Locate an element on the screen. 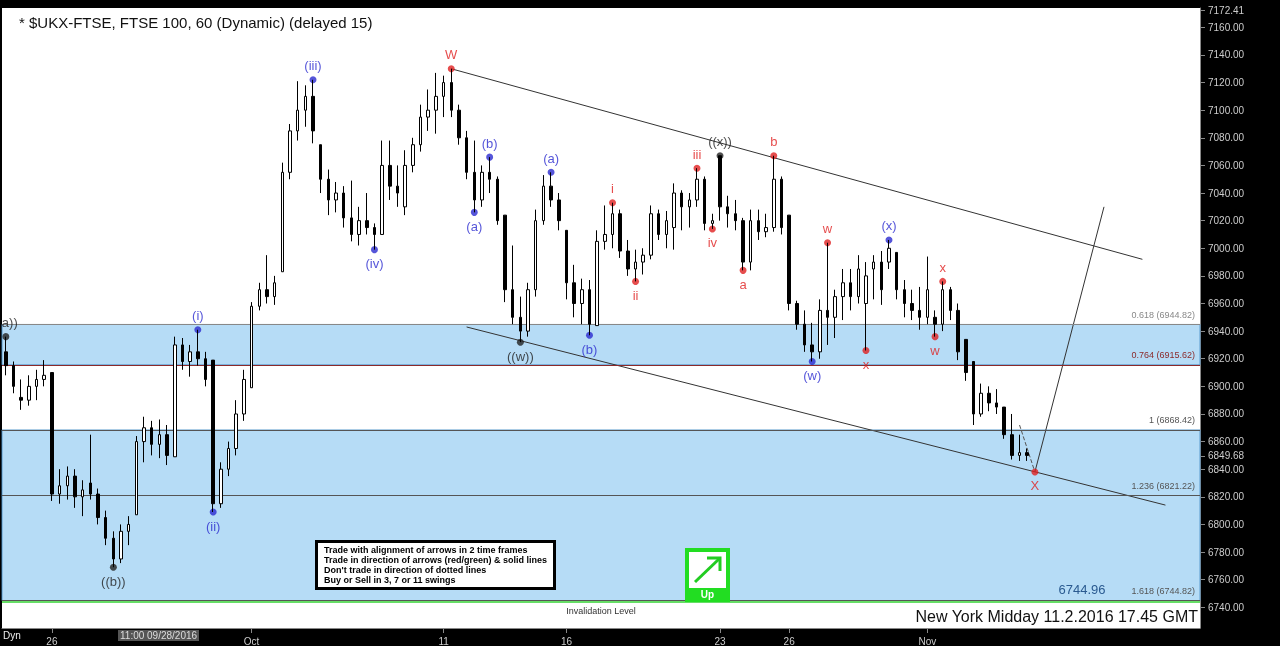  annotation: New York Midday 11.2.2016 17.45 GMT is located at coordinates (1056, 617).